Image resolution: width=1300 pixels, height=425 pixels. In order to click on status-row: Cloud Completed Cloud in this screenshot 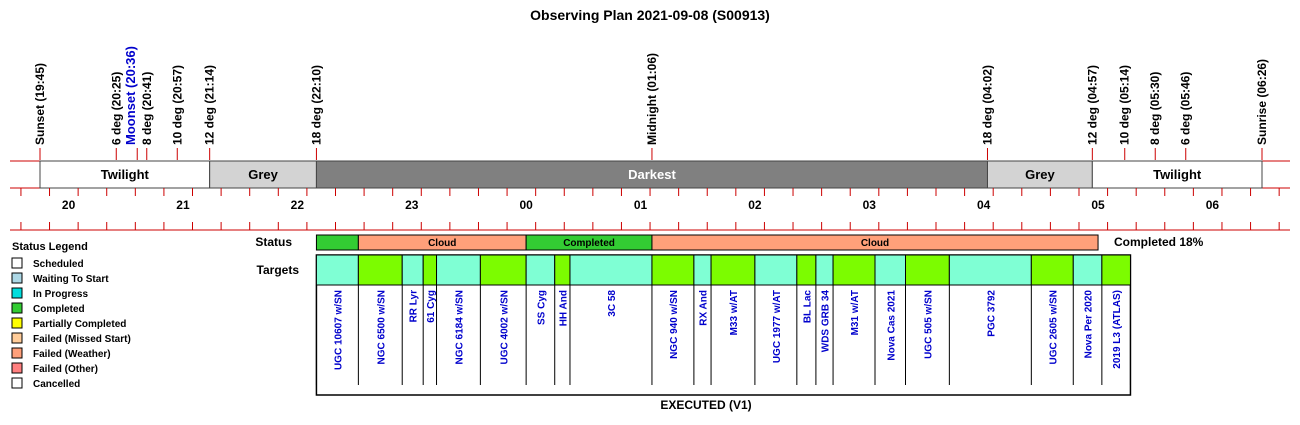, I will do `click(707, 242)`.